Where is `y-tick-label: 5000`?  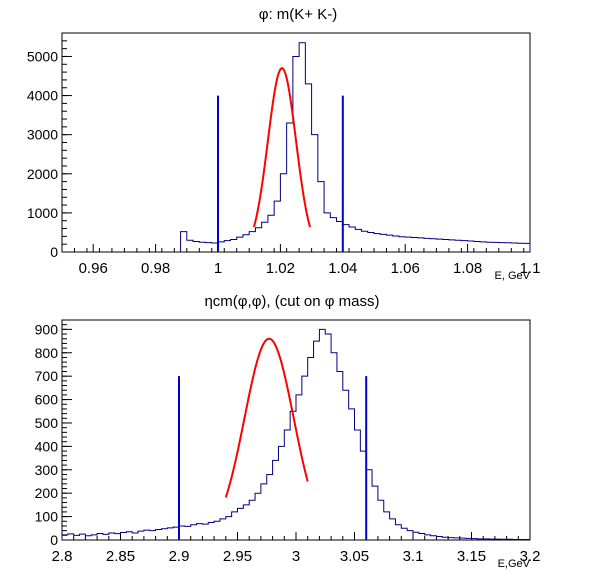
y-tick-label: 5000 is located at coordinates (42, 56).